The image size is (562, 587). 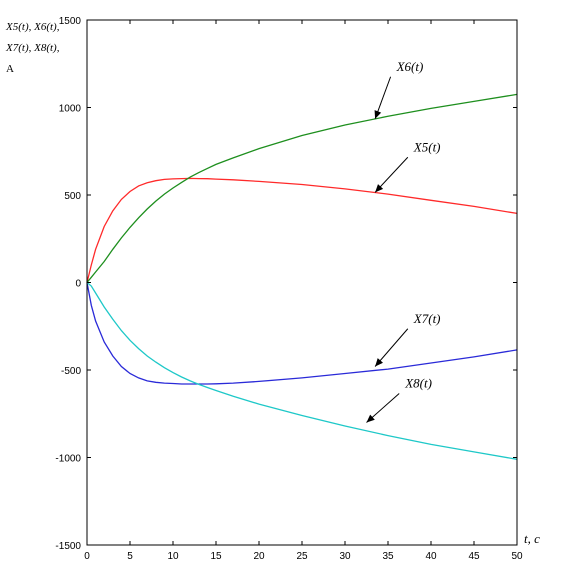 What do you see at coordinates (378, 114) in the screenshot?
I see `annotation-arrowhead-x6-t` at bounding box center [378, 114].